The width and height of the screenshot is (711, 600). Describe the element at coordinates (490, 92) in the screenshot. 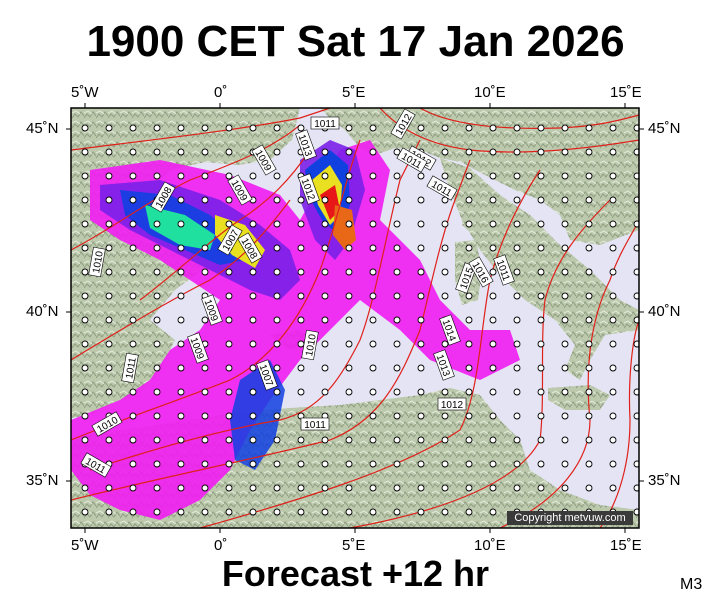

I see `lon-label-top-10e: 10˚E` at that location.